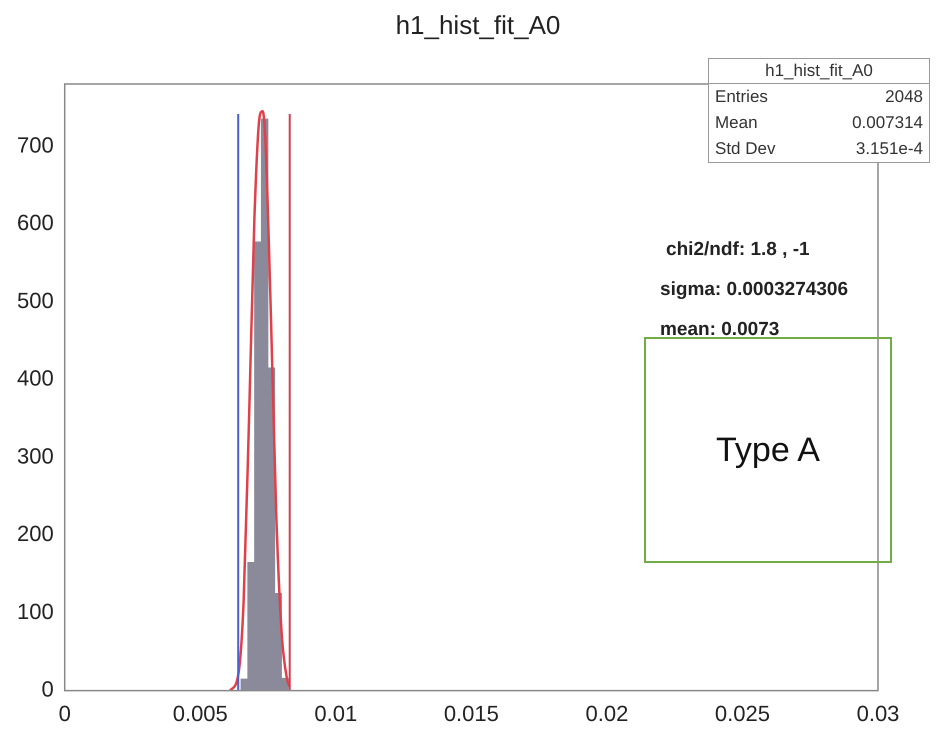 The height and width of the screenshot is (743, 940). What do you see at coordinates (35, 611) in the screenshot?
I see `y-tick-label: 100` at bounding box center [35, 611].